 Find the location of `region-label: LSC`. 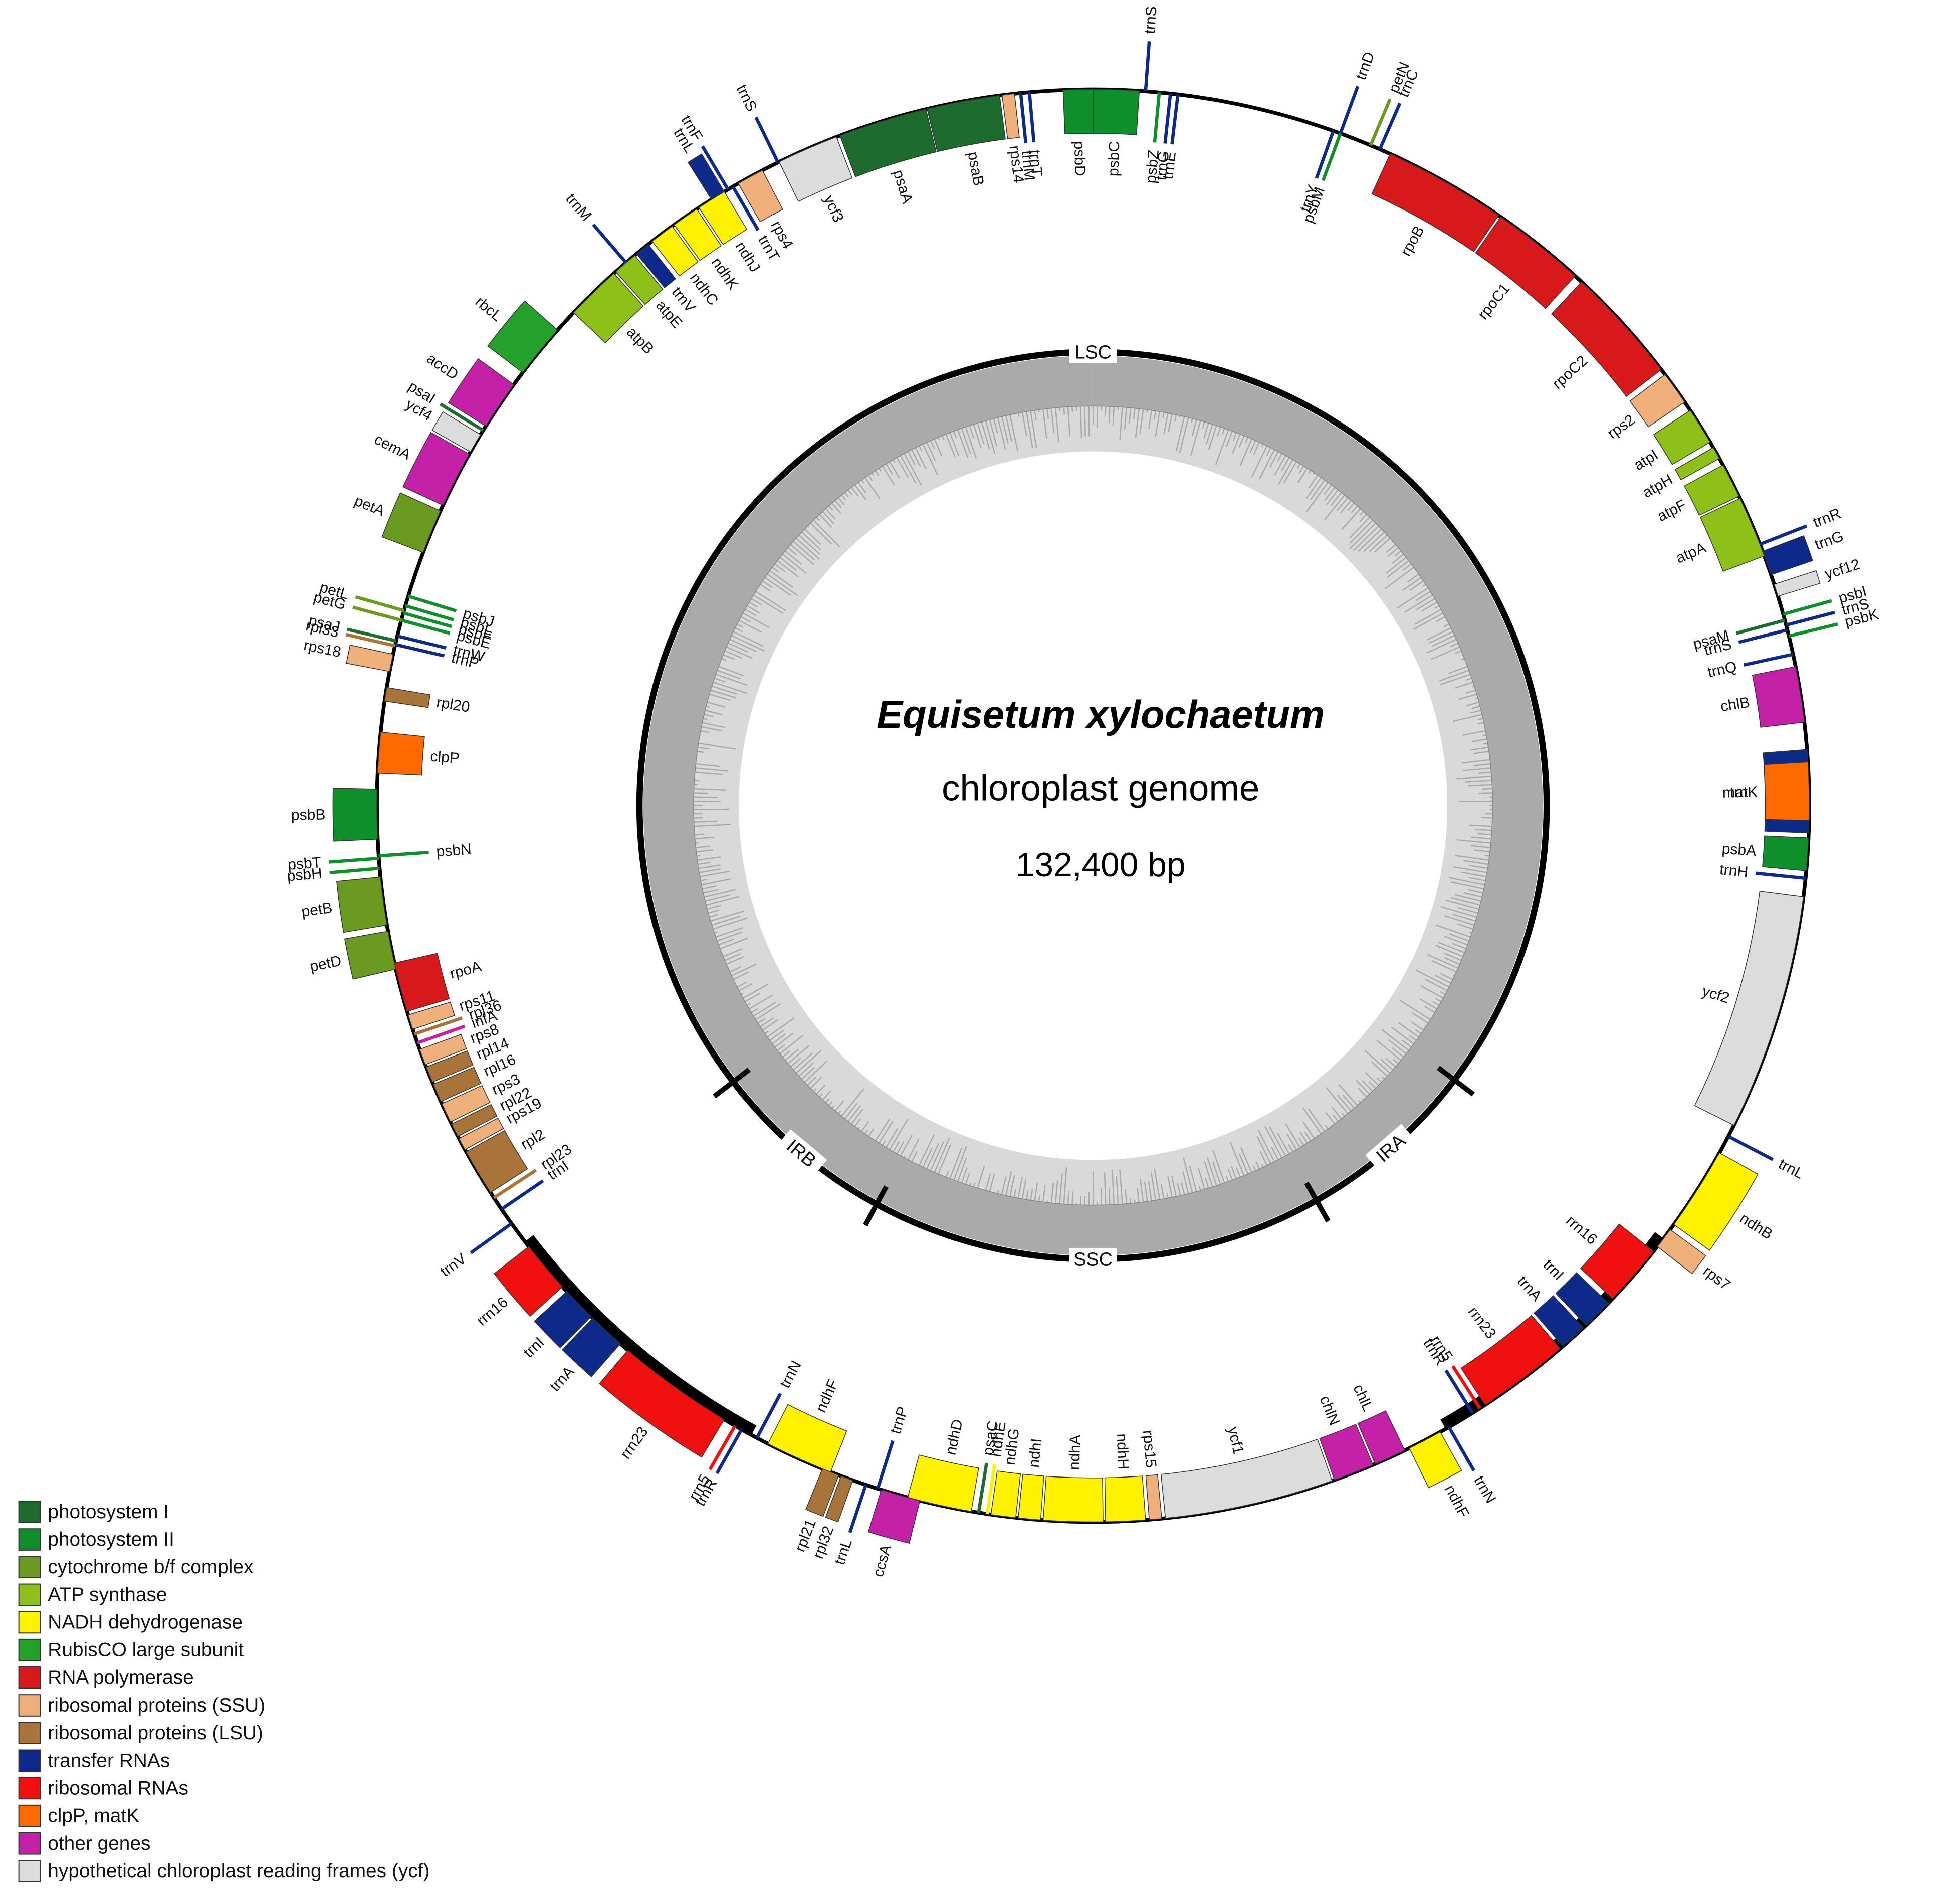

region-label: LSC is located at coordinates (1093, 352).